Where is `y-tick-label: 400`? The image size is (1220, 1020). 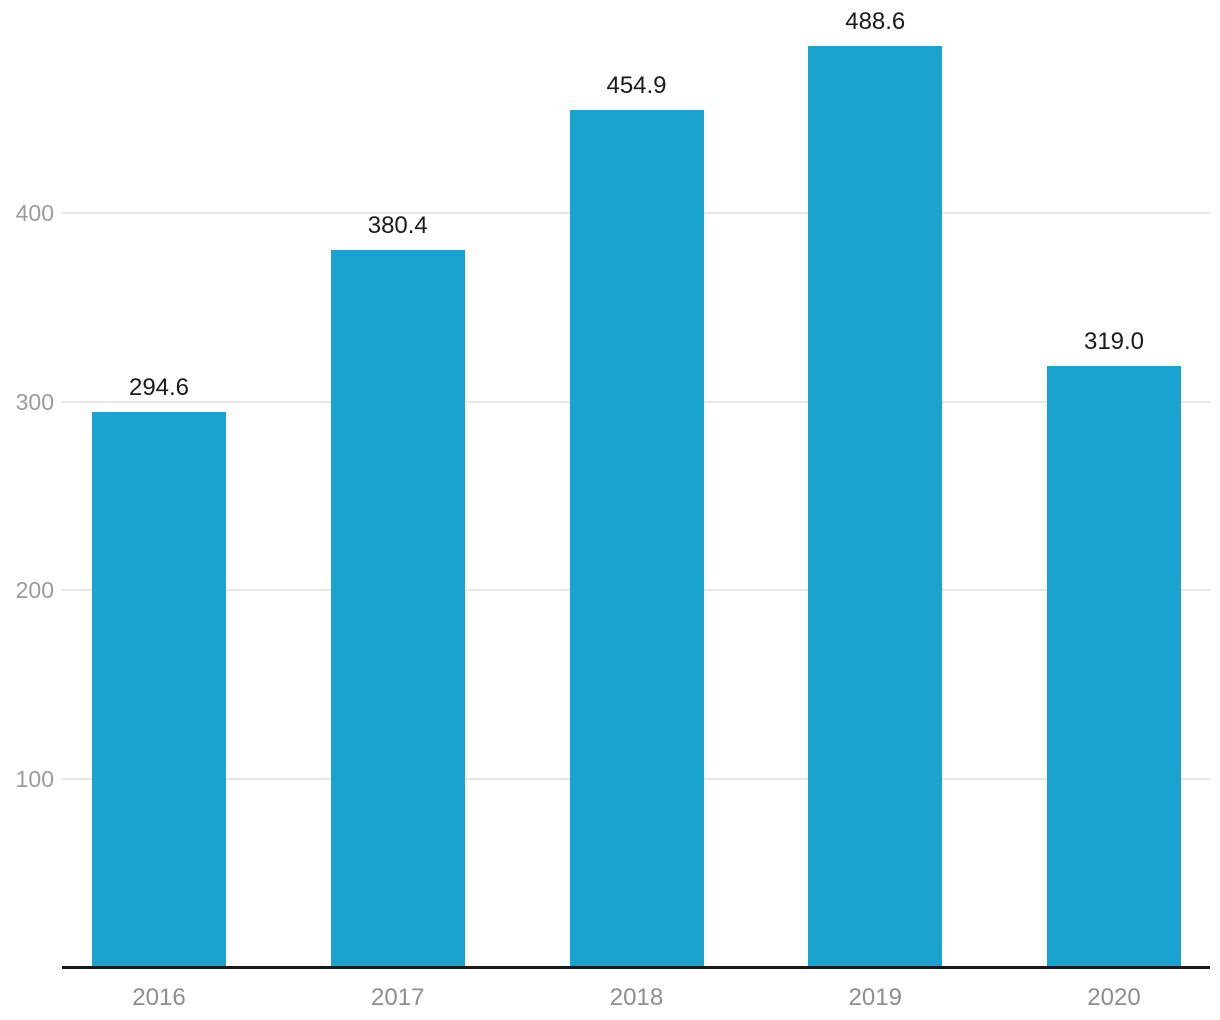 y-tick-label: 400 is located at coordinates (34, 213).